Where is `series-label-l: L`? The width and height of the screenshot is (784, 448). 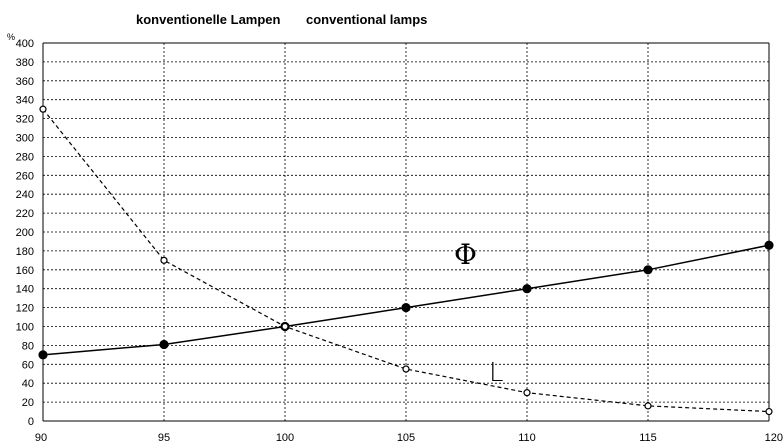 series-label-l: L is located at coordinates (496, 373).